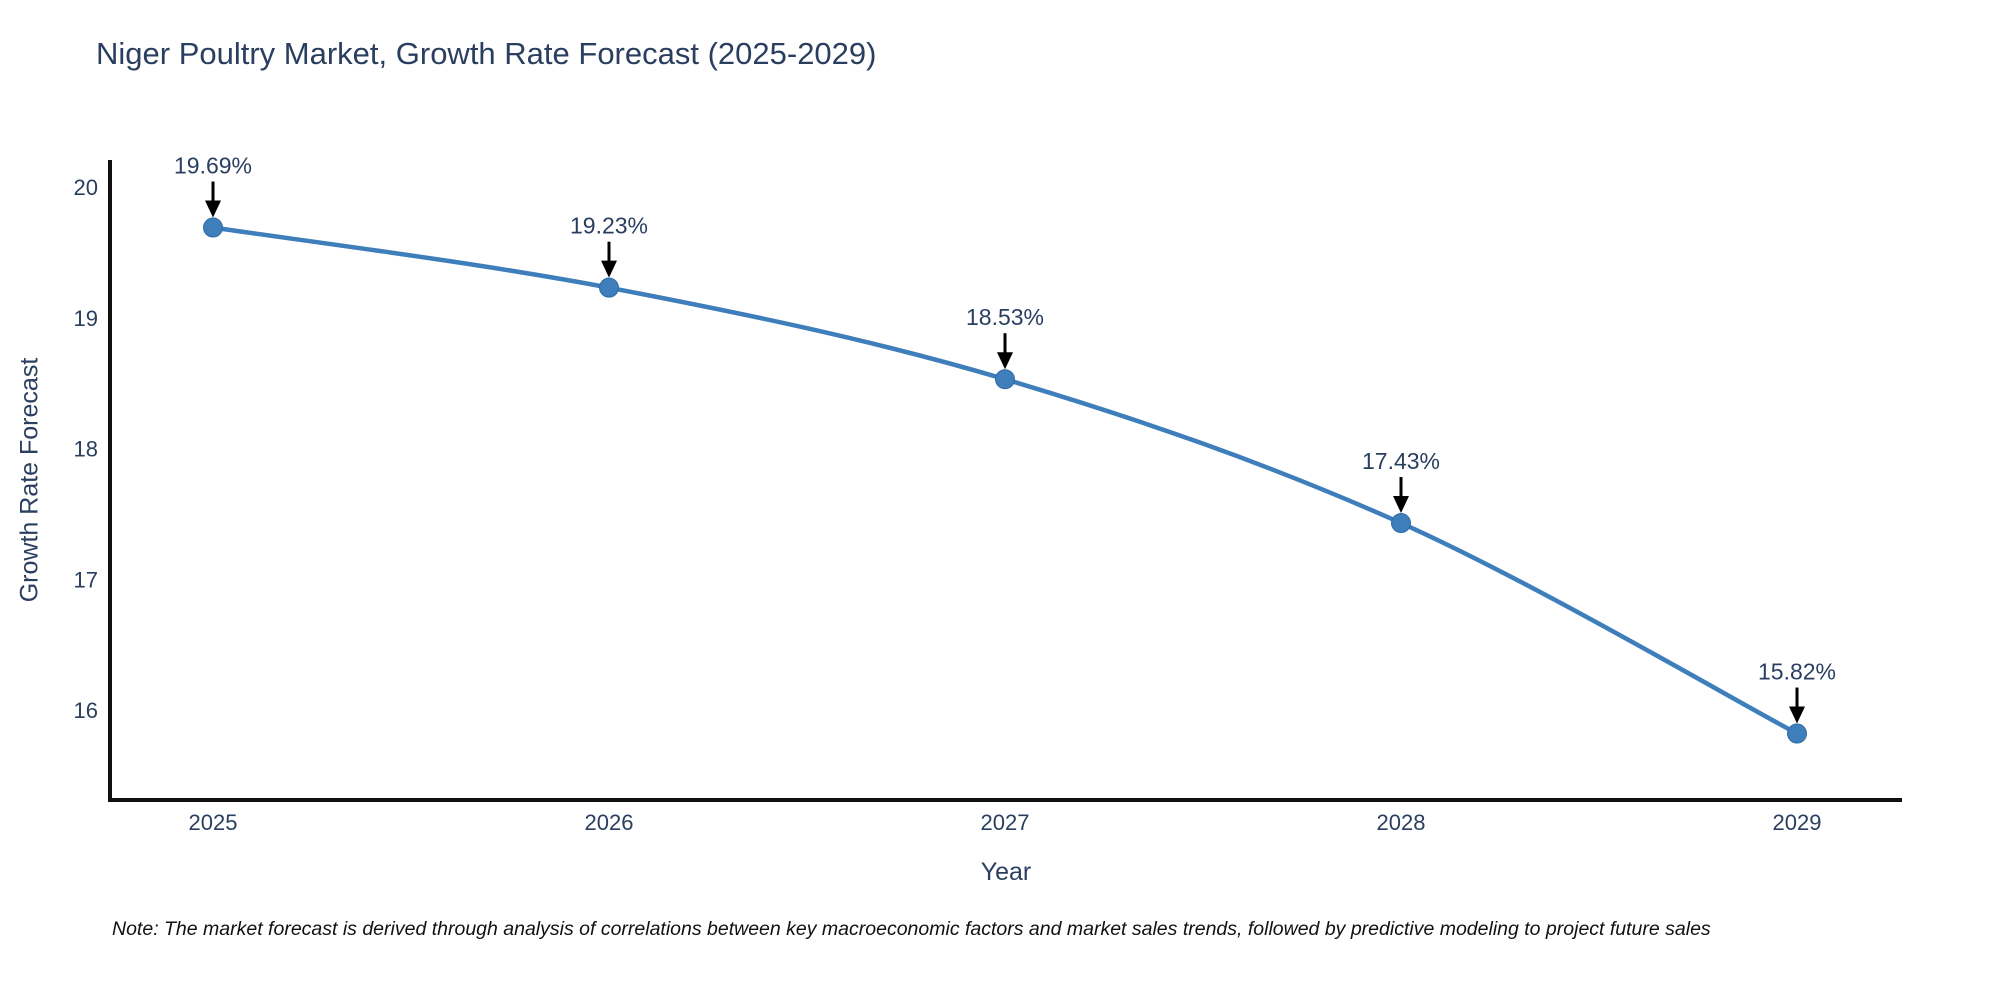 The height and width of the screenshot is (1000, 2000). Describe the element at coordinates (1005, 822) in the screenshot. I see `x-axis-tick-label: 2027` at that location.